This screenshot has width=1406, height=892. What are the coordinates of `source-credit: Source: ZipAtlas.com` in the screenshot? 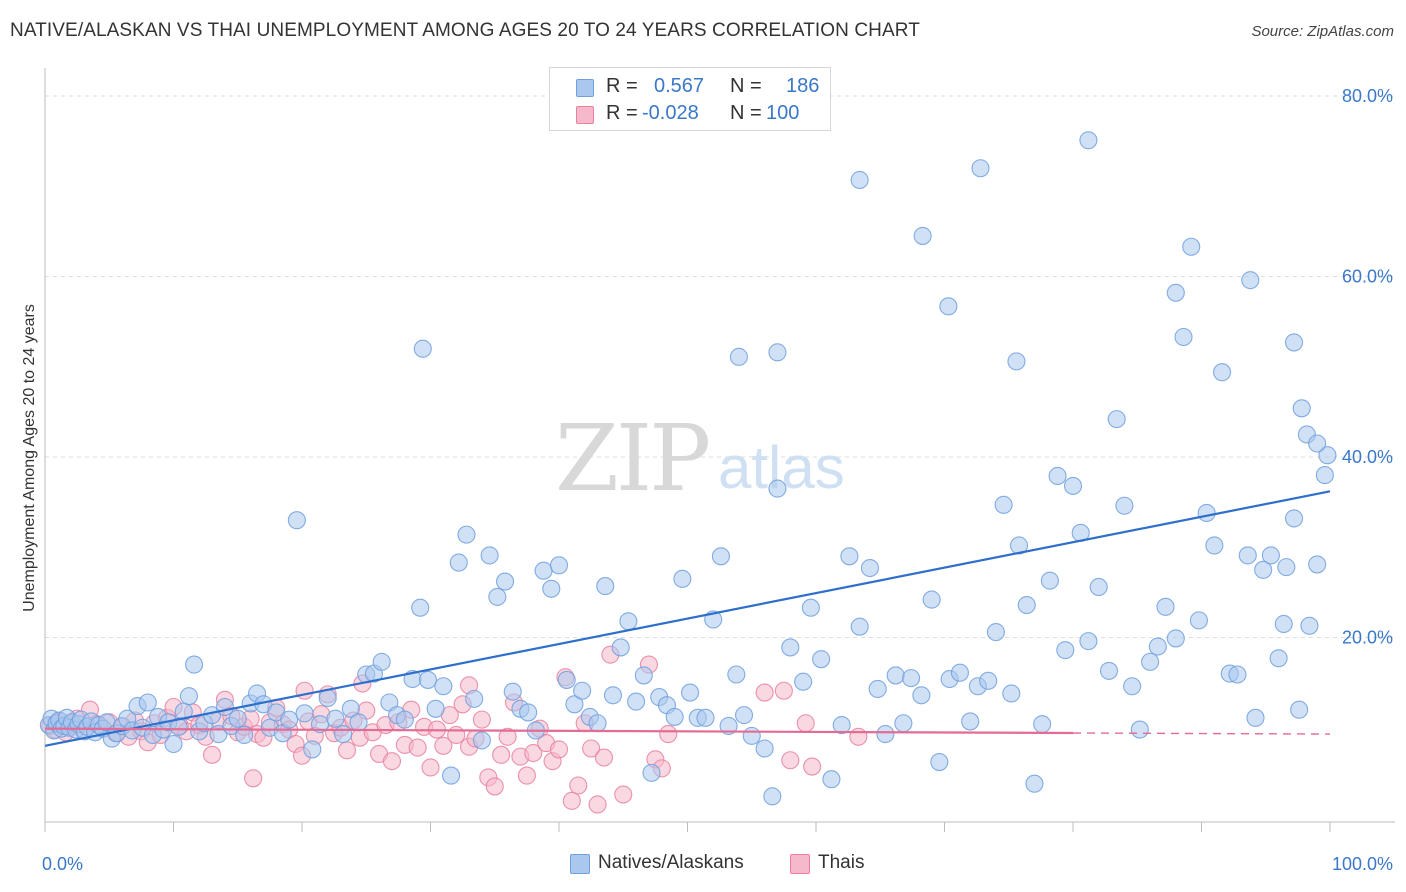 It's located at (1322, 31).